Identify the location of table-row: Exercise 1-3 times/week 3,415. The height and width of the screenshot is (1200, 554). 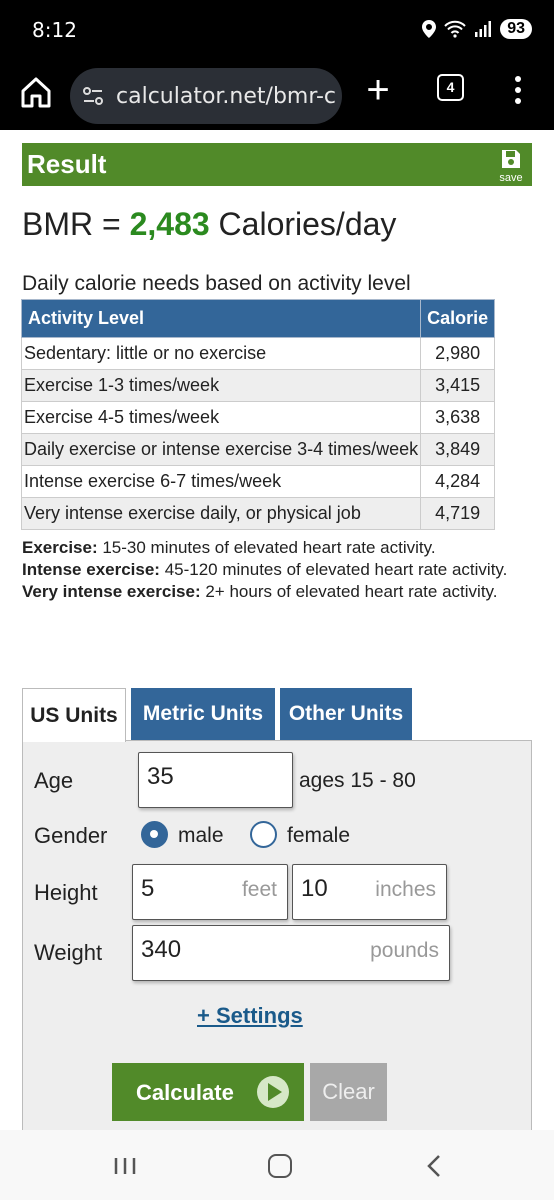
(258, 385).